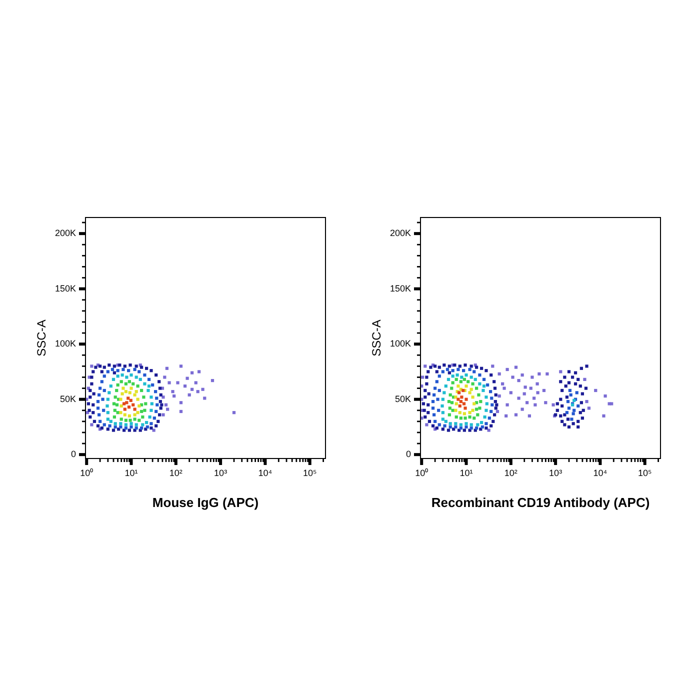  I want to click on x-axis-title: Mouse IgG (APC), so click(205, 502).